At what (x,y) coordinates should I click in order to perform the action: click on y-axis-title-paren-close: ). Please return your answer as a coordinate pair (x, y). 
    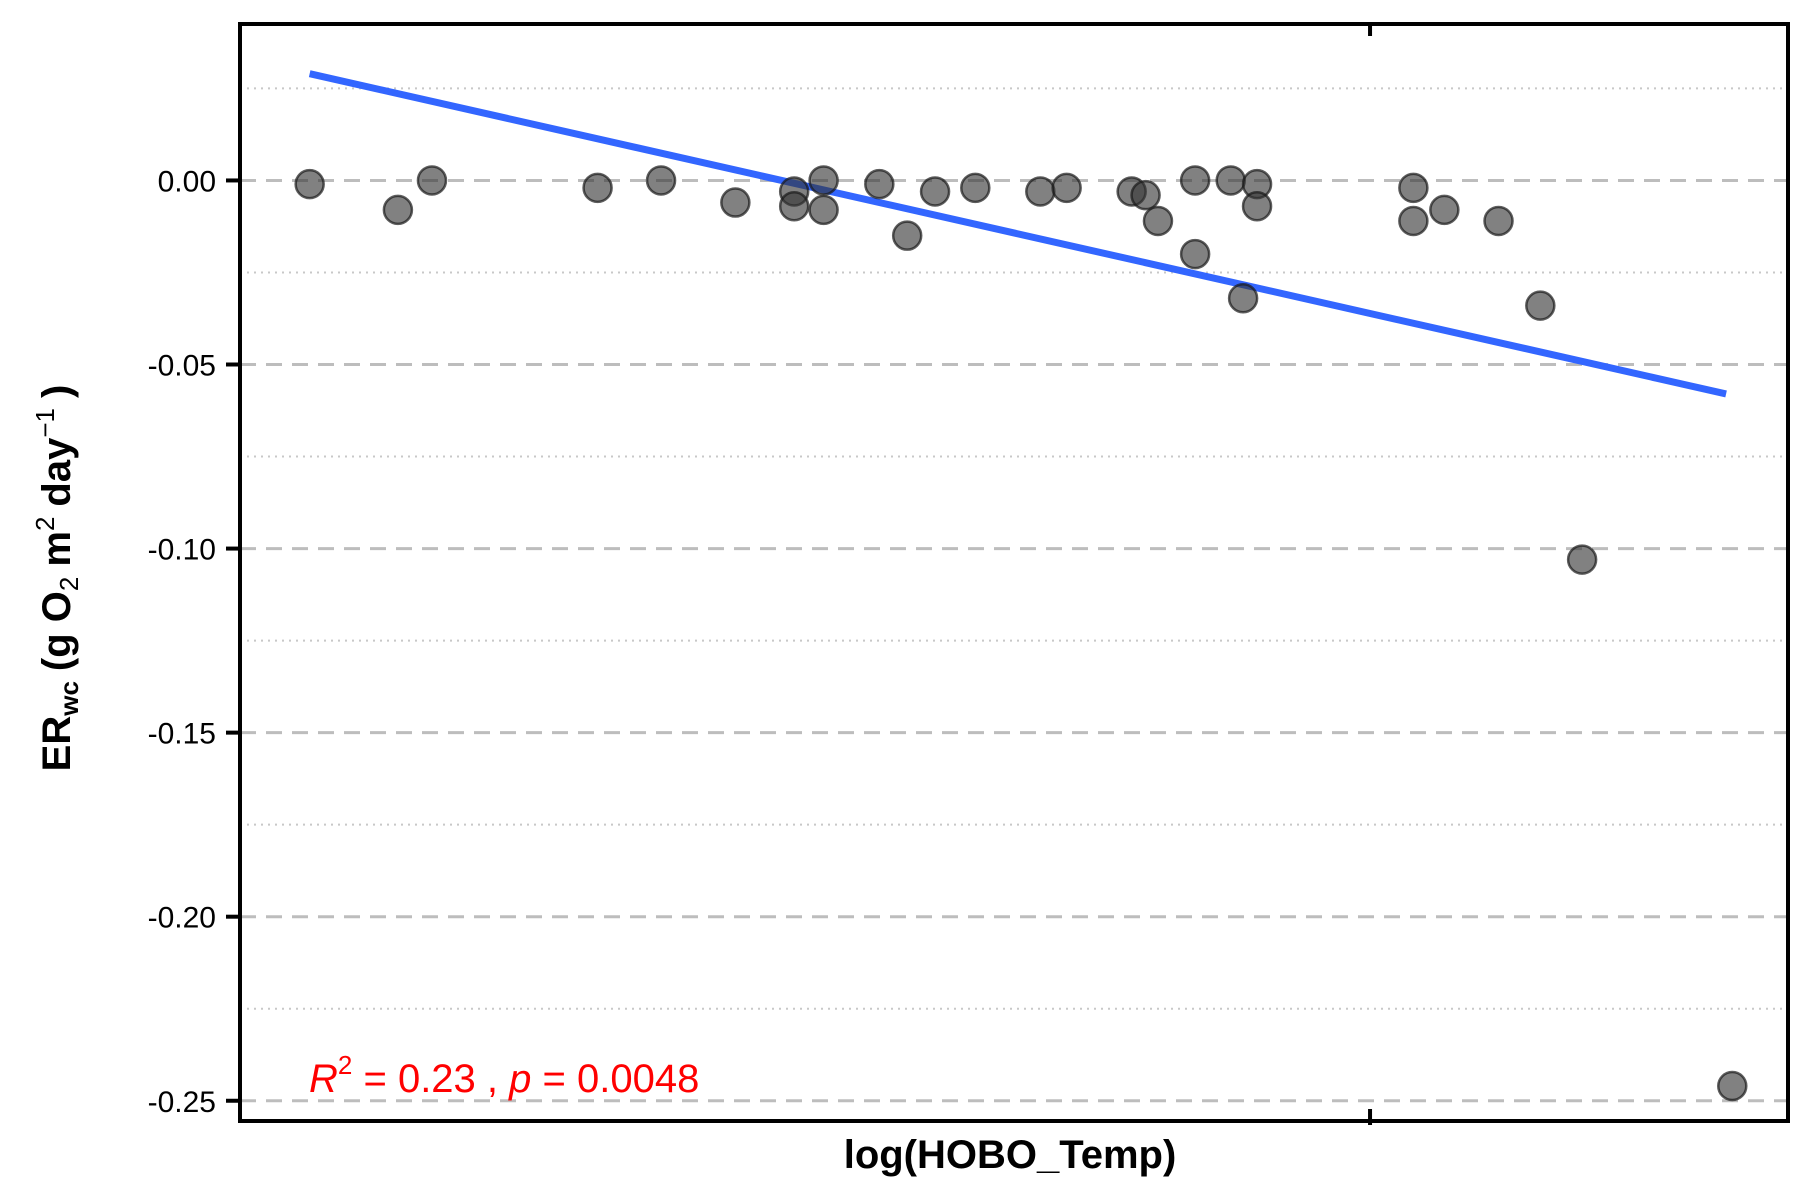
    Looking at the image, I should click on (57, 391).